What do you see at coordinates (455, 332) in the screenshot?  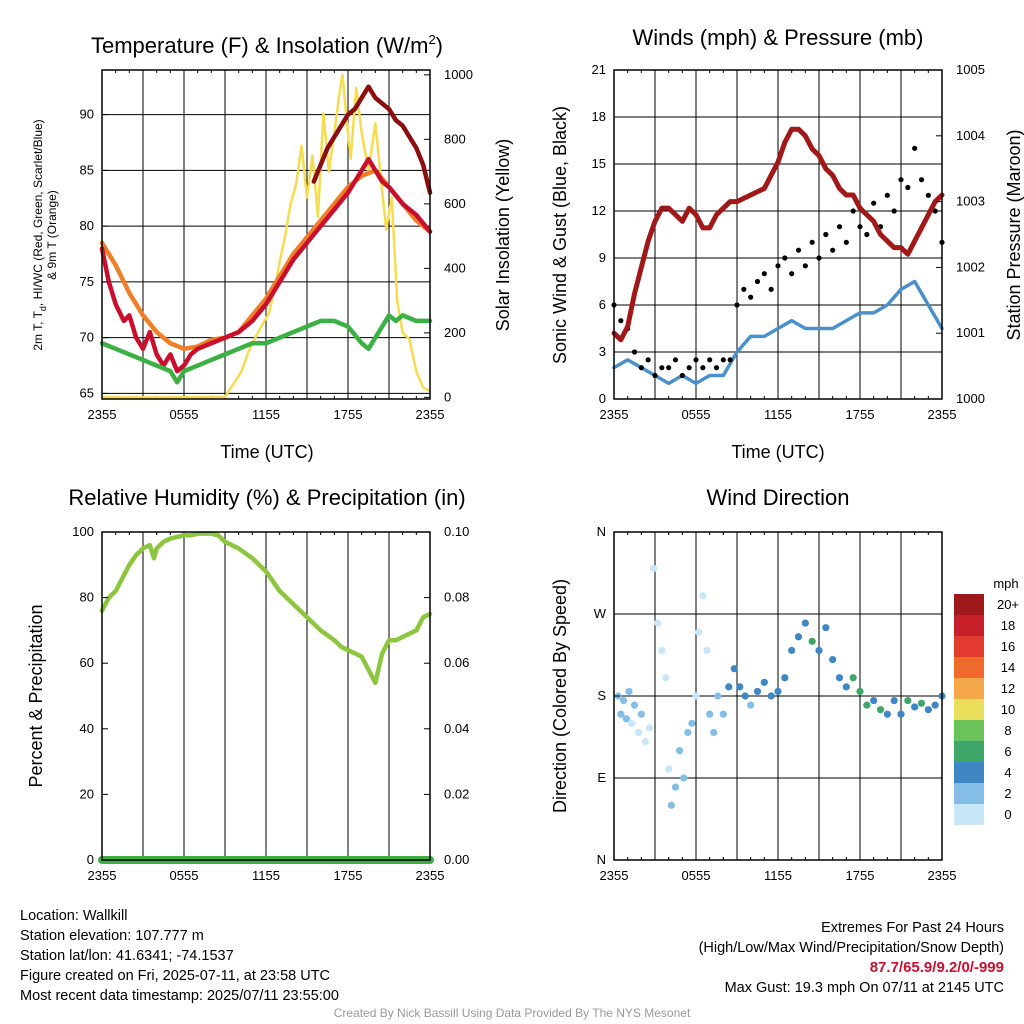 I see `y2-tick-label: 200` at bounding box center [455, 332].